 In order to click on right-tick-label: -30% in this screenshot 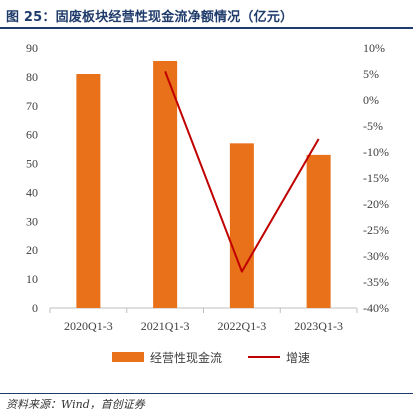, I will do `click(376, 256)`.